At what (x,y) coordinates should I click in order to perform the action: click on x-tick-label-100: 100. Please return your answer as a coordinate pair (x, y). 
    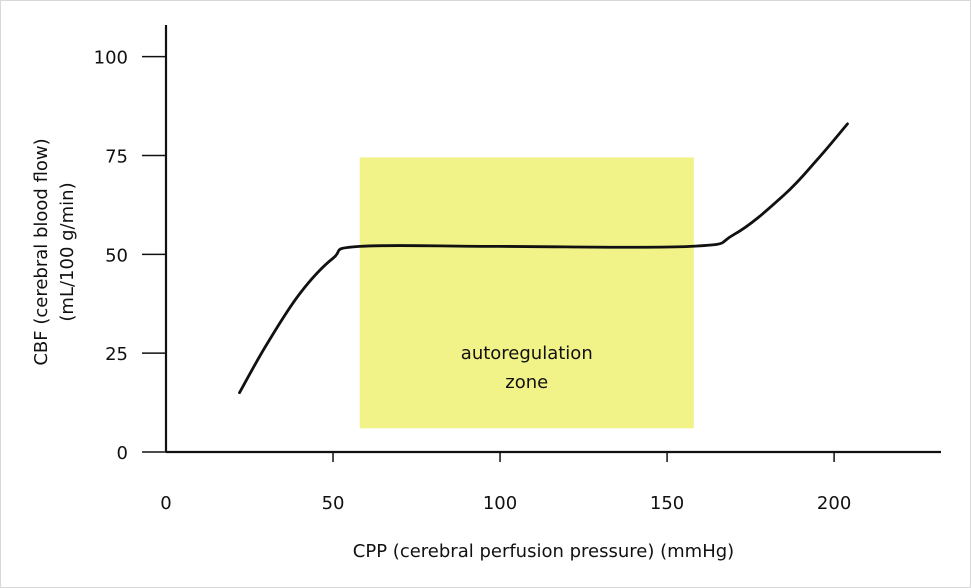
    Looking at the image, I should click on (500, 503).